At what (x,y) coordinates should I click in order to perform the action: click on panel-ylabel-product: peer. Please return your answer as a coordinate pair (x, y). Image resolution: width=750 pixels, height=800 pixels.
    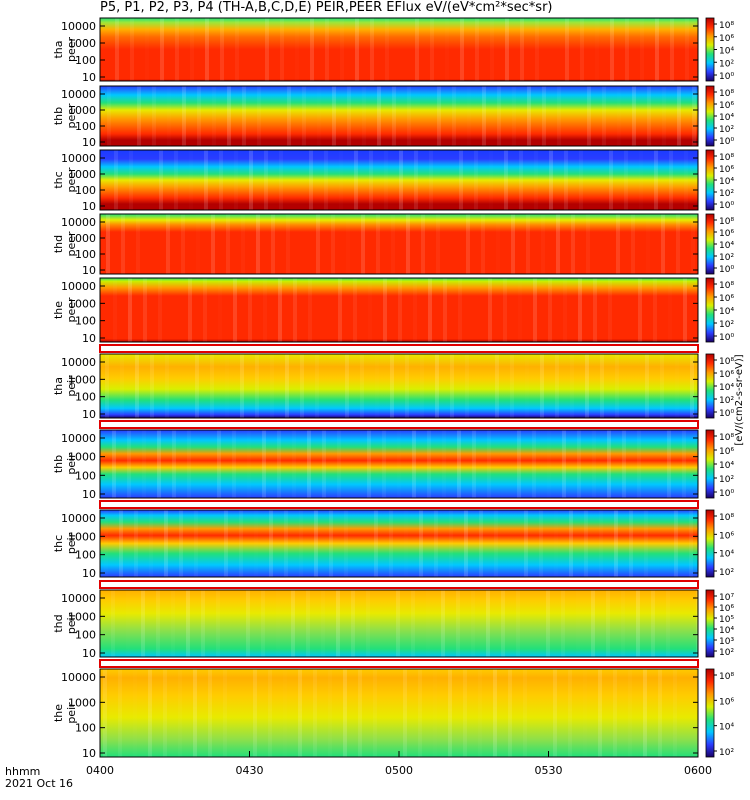
    Looking at the image, I should click on (71, 244).